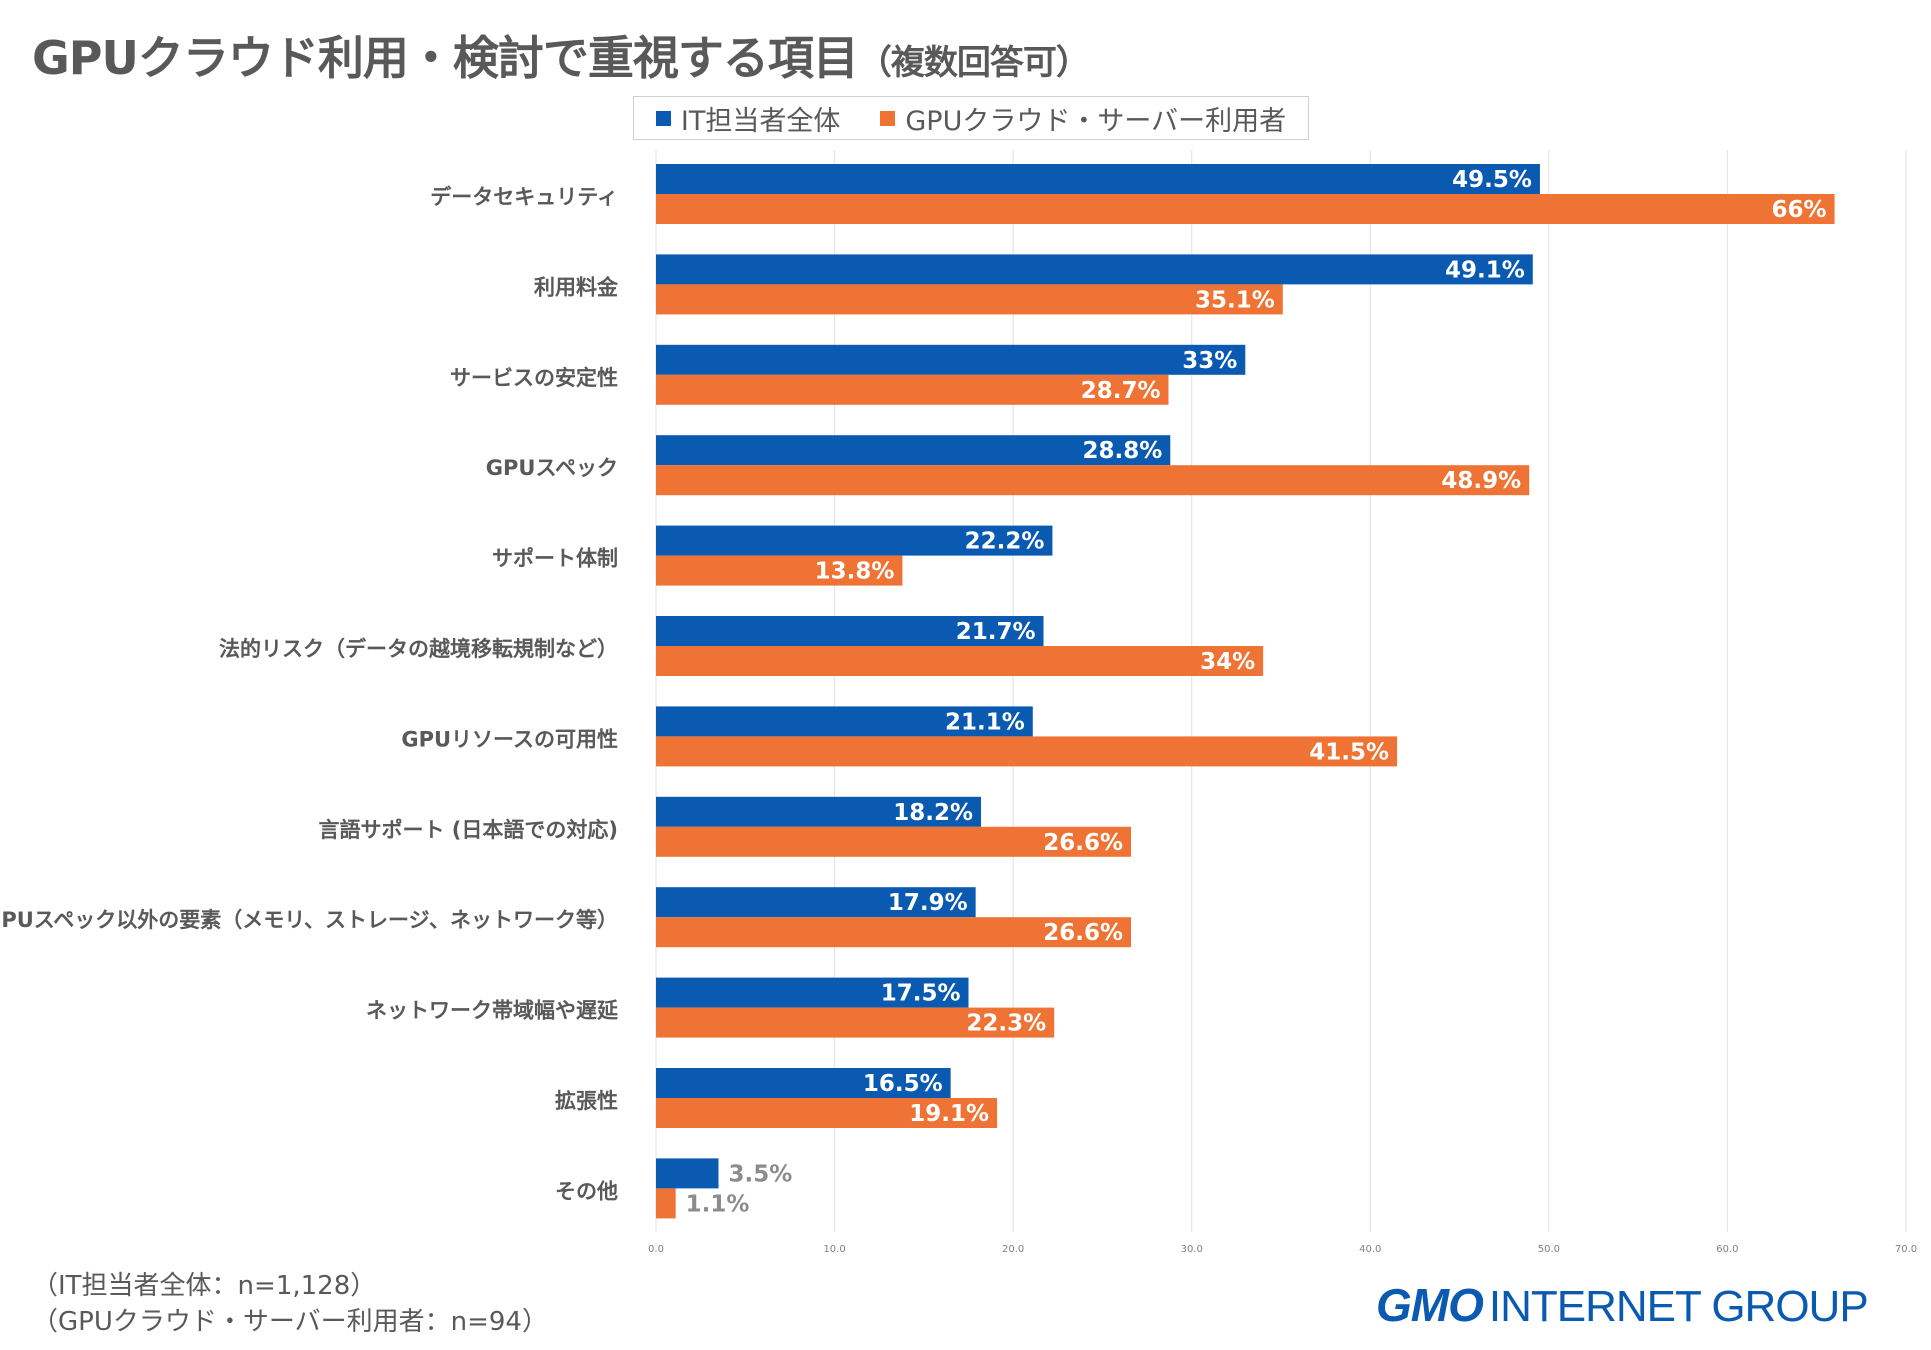 Image resolution: width=1931 pixels, height=1350 pixels. Describe the element at coordinates (1122, 451) in the screenshot. I see `data-label: 28.8%` at that location.